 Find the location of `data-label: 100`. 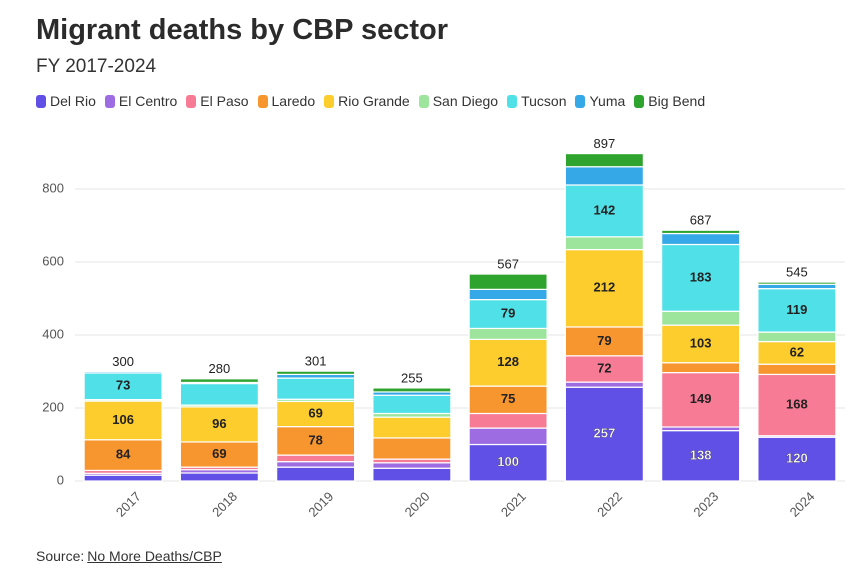

data-label: 100 is located at coordinates (508, 461).